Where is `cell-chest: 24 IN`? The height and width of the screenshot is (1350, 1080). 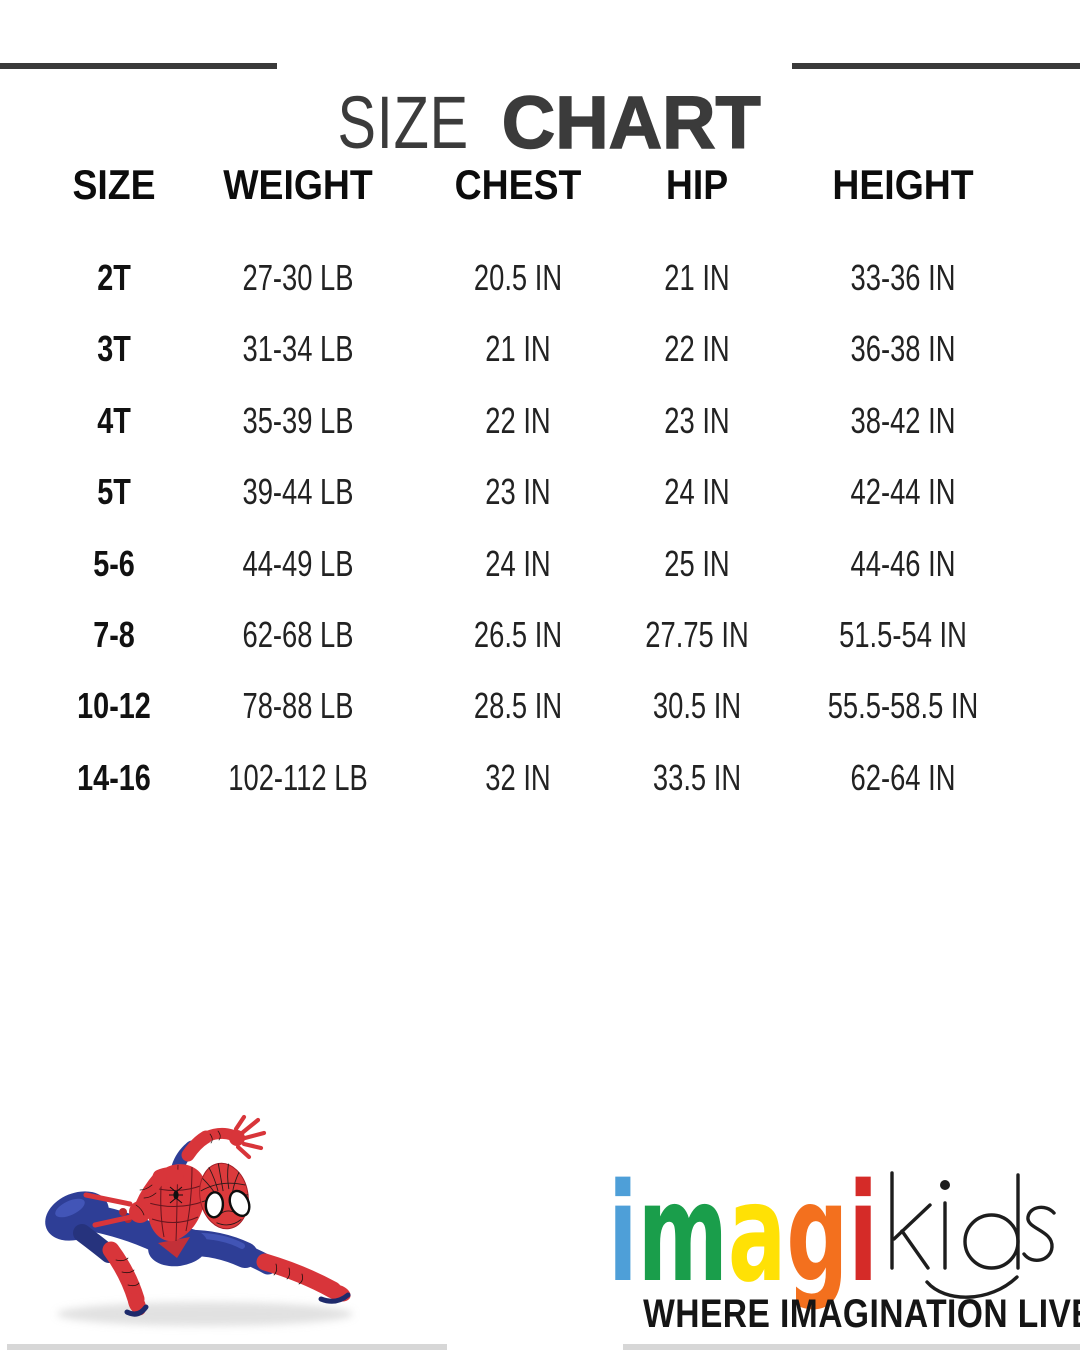
cell-chest: 24 IN is located at coordinates (518, 563).